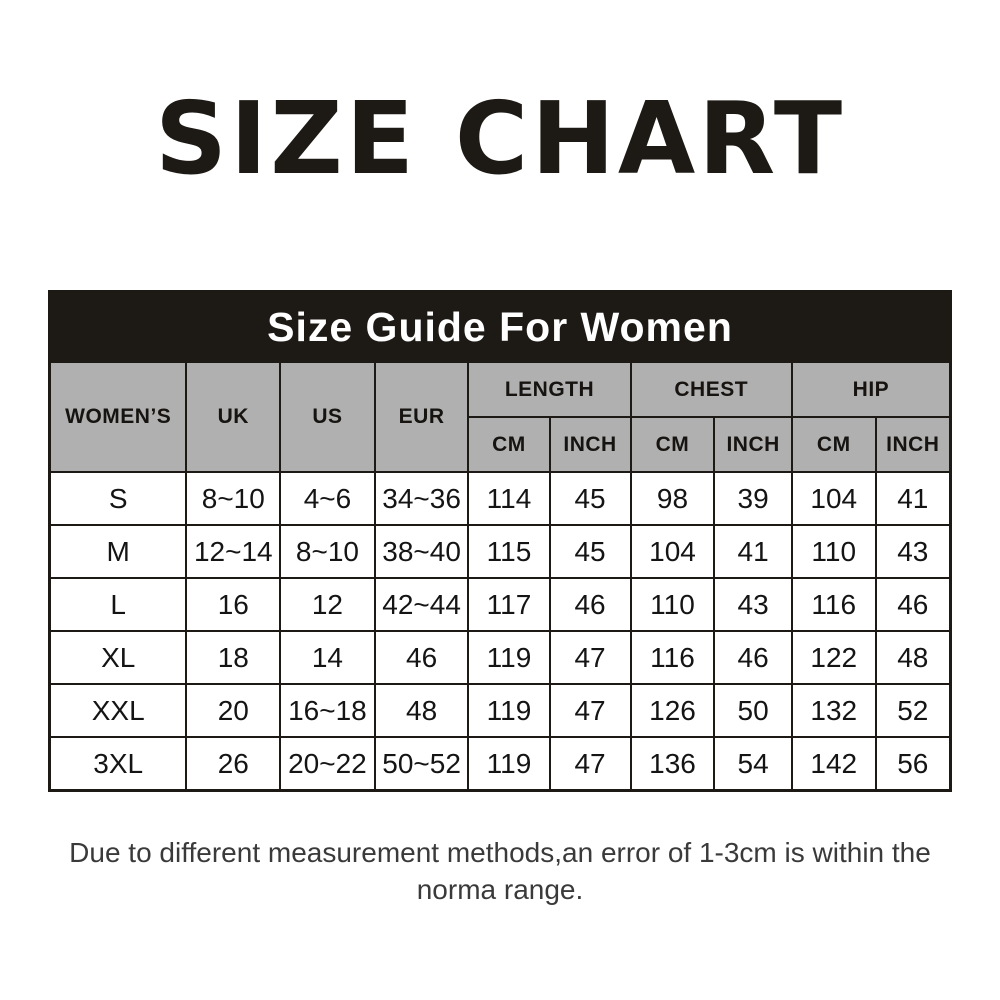  I want to click on uk-cell: 20, so click(233, 710).